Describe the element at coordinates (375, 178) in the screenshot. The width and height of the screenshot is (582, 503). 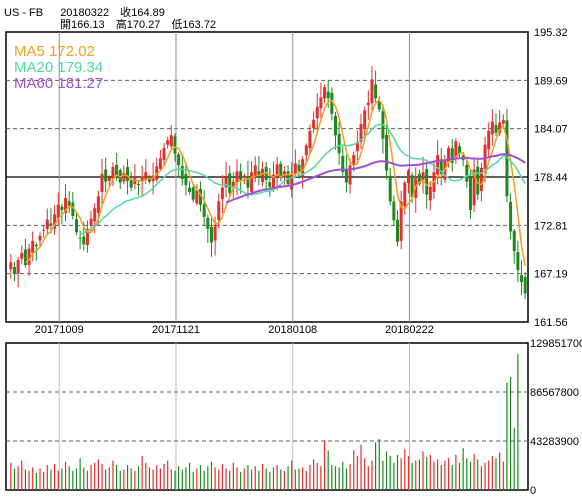
I see `ma60-line` at that location.